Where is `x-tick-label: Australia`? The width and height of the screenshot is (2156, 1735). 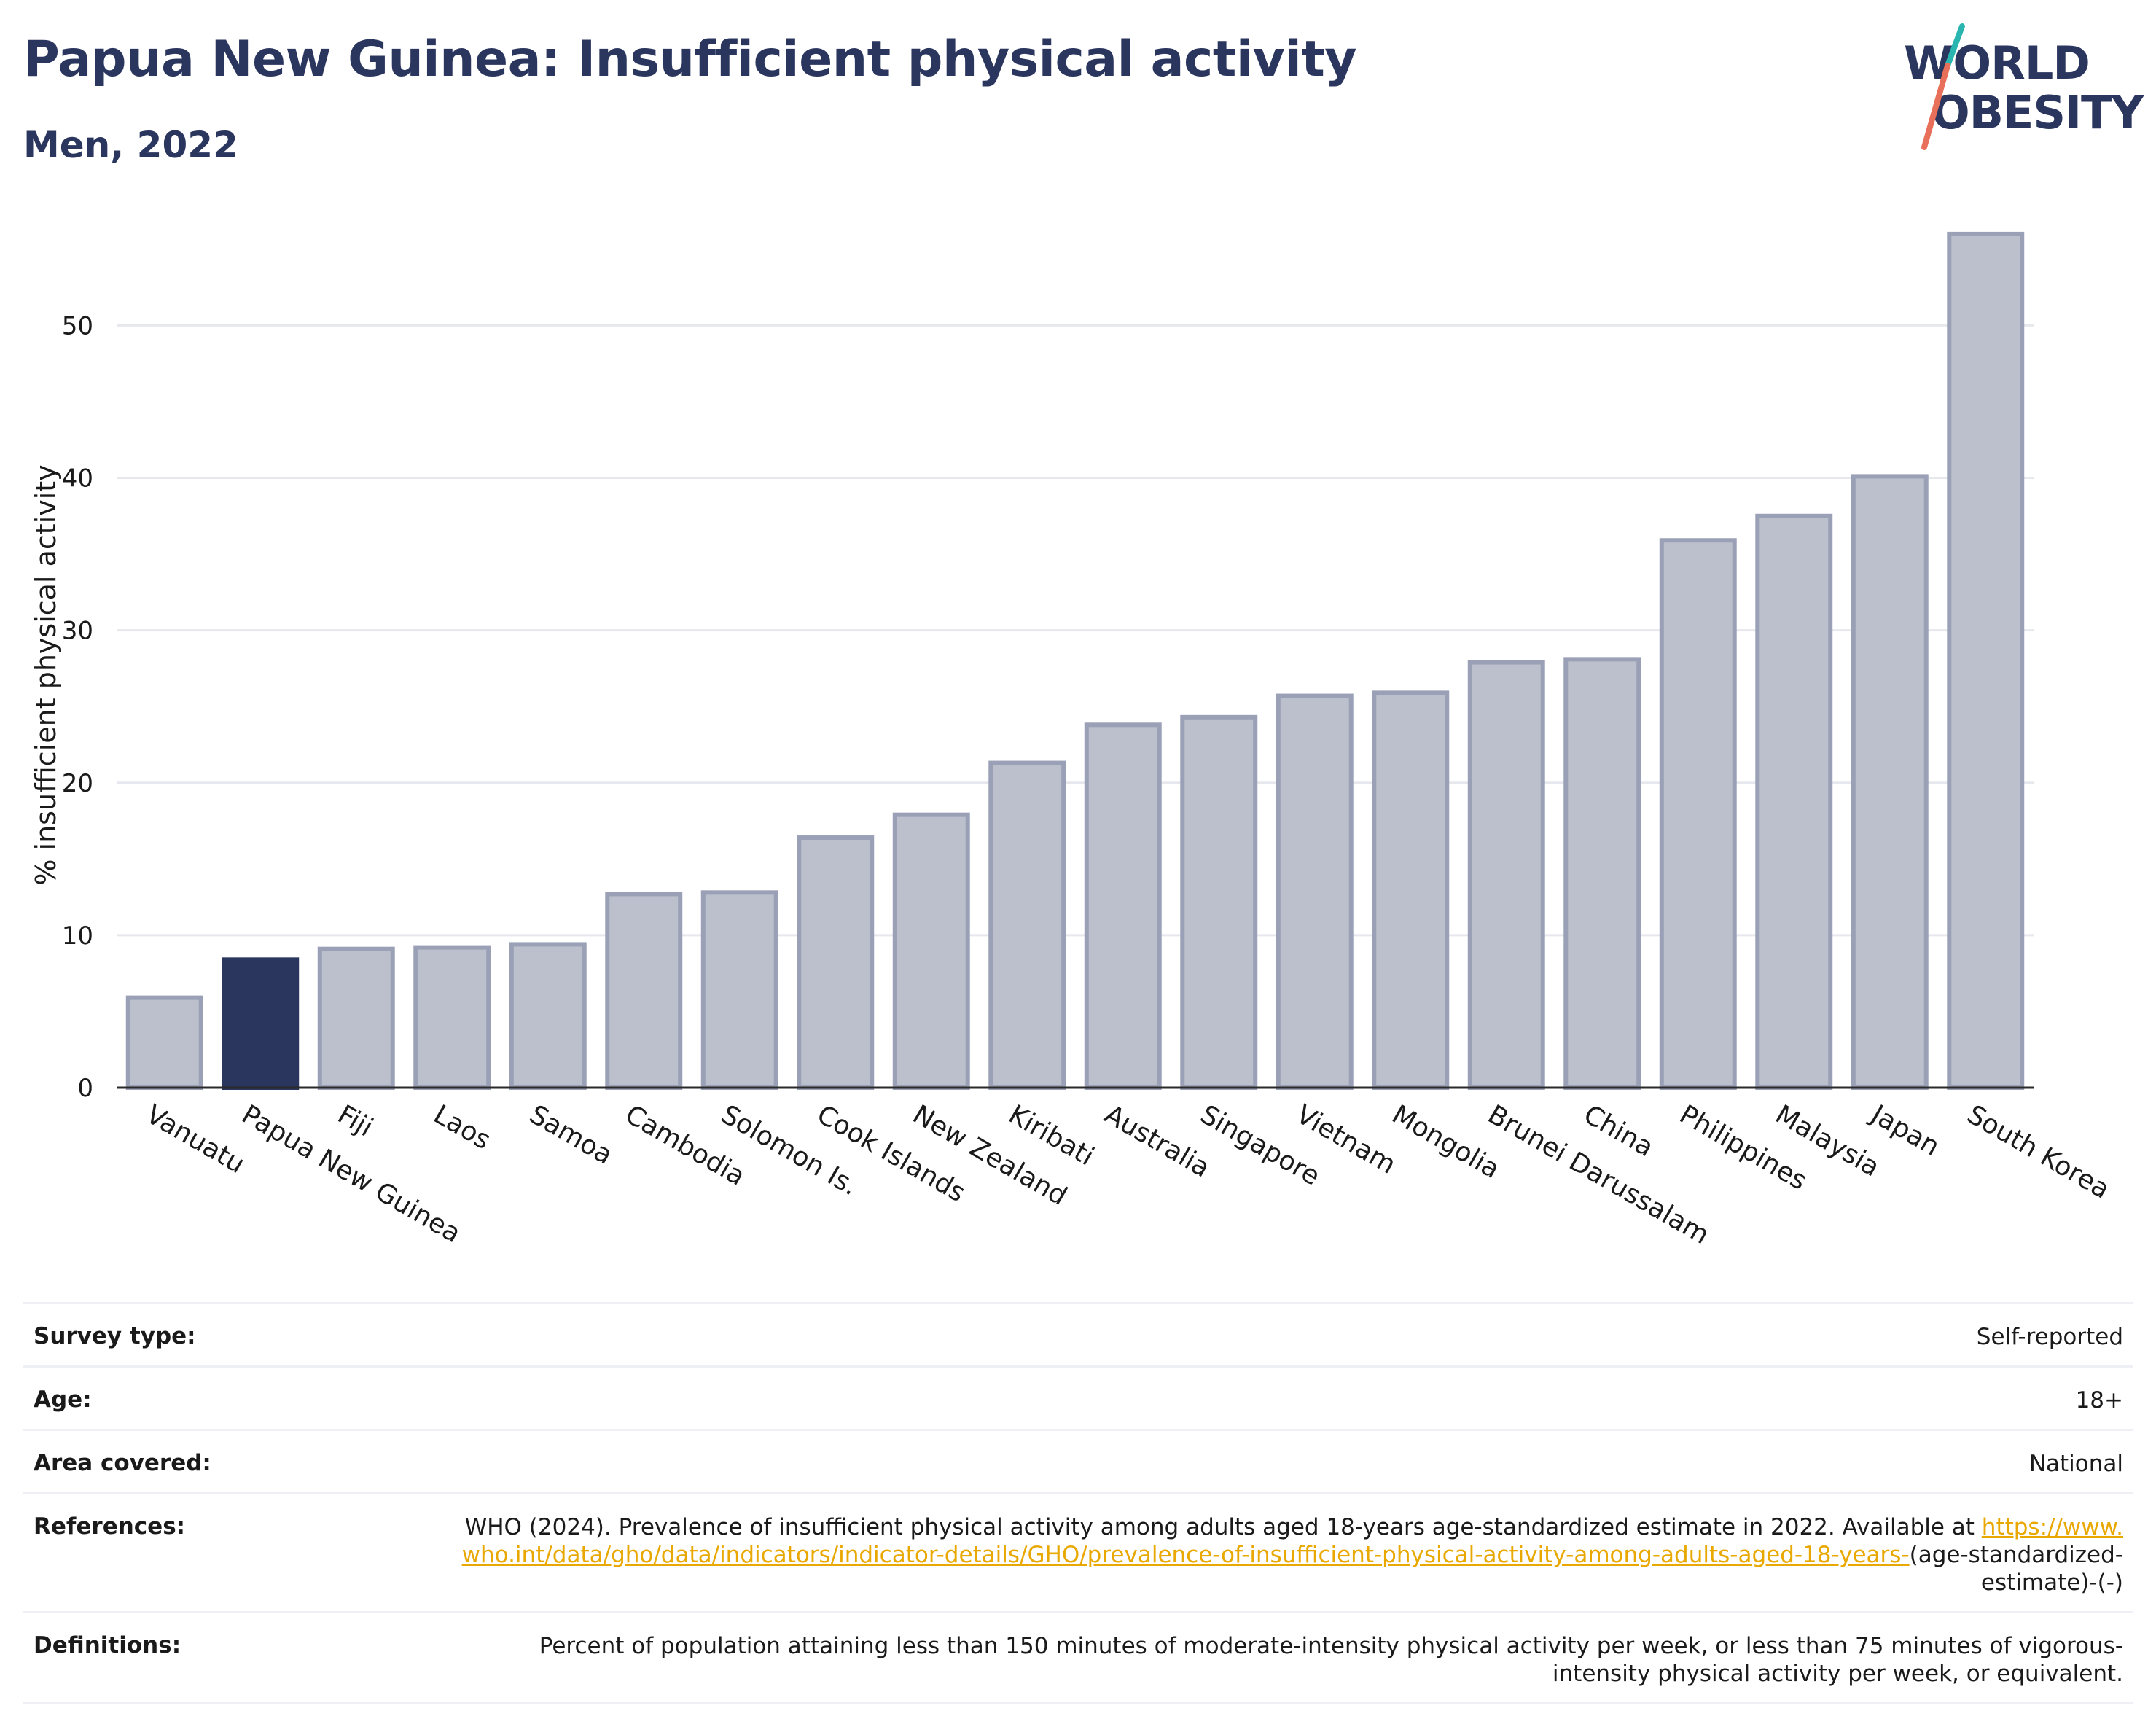 x-tick-label: Australia is located at coordinates (1156, 1141).